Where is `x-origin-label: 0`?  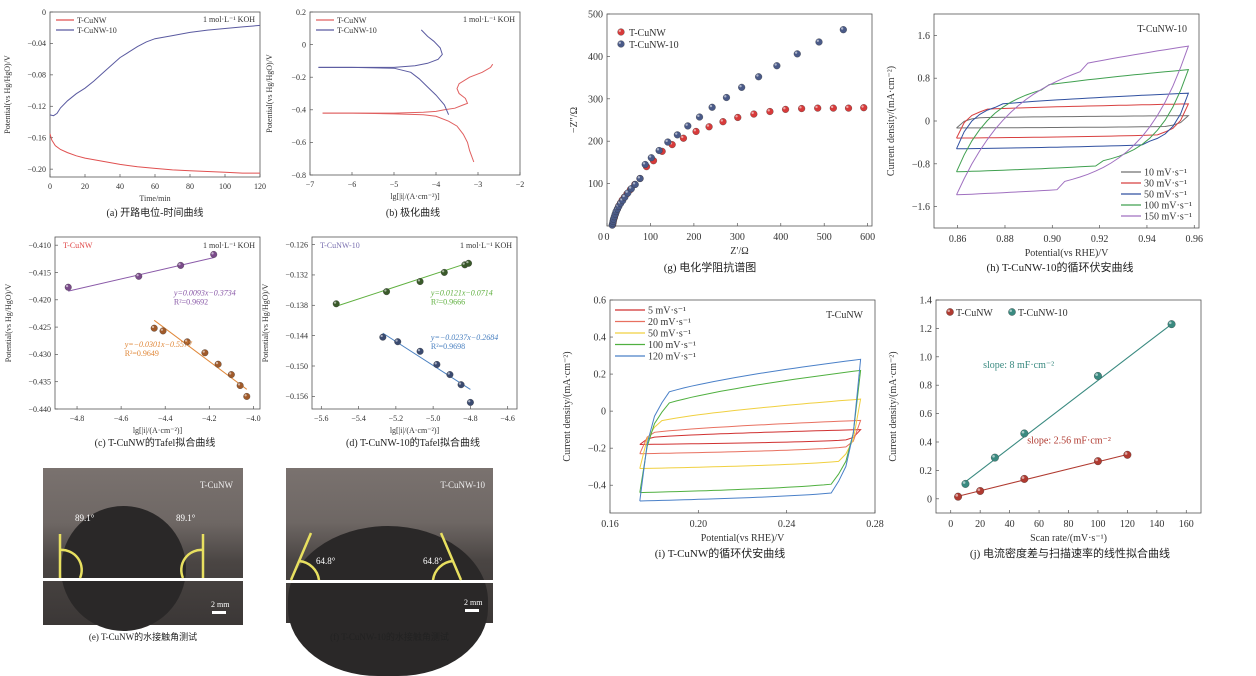
x-origin-label: 0 is located at coordinates (600, 237).